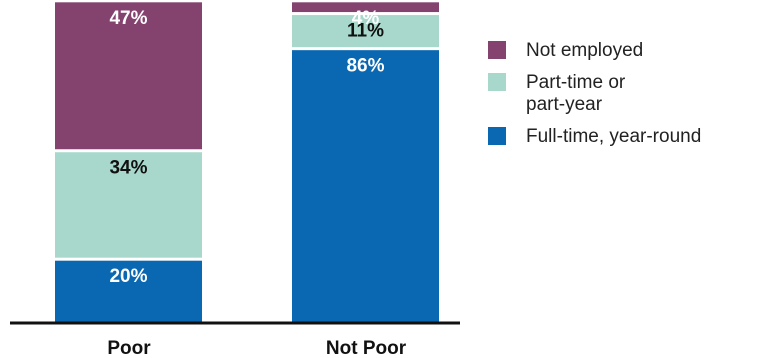  I want to click on legend-swatch-full-time, so click(497, 136).